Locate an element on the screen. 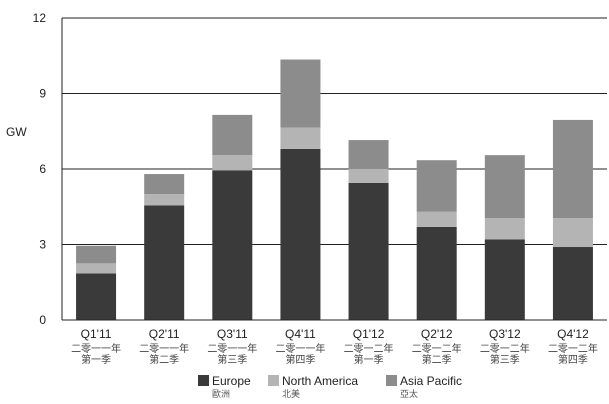 This screenshot has height=404, width=609. x-tick-label: Q1'12 is located at coordinates (369, 334).